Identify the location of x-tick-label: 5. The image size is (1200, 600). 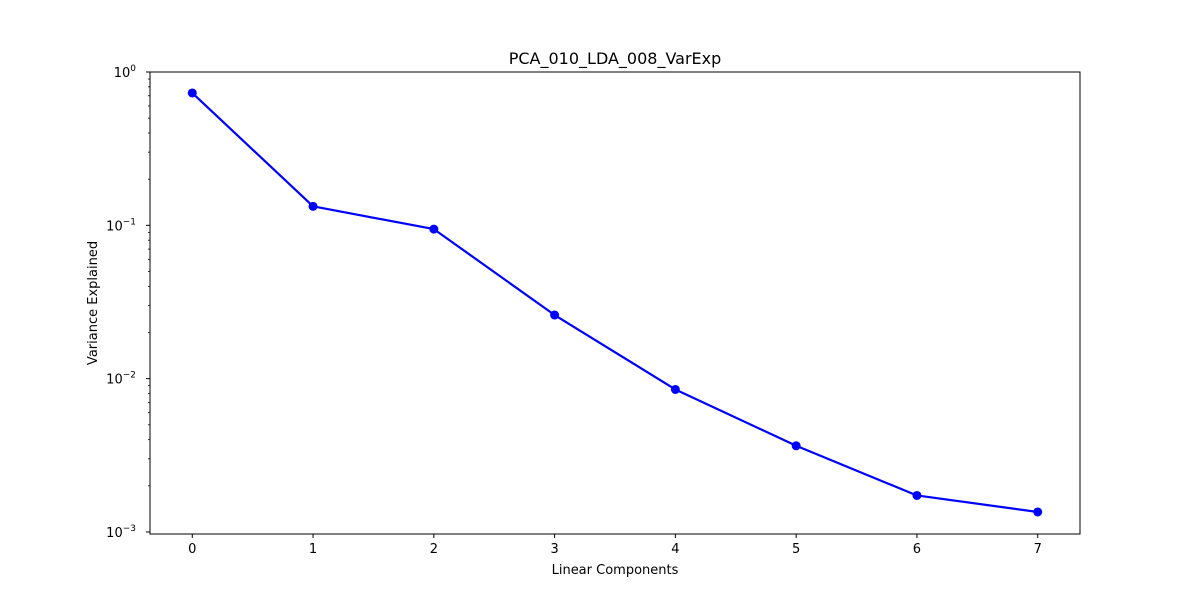
(796, 549).